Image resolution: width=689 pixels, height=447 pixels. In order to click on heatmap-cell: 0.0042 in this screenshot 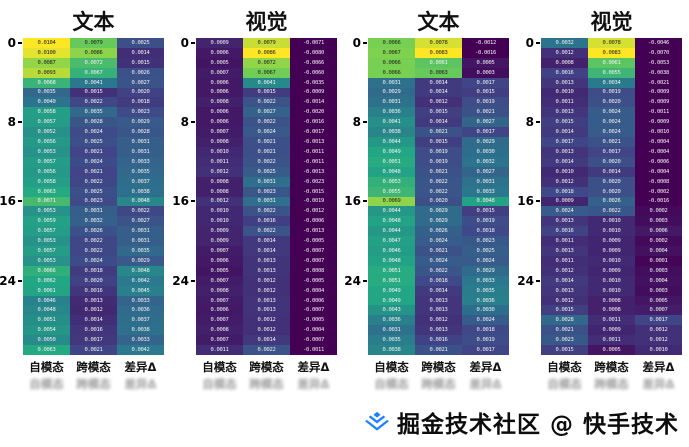, I will do `click(140, 280)`.